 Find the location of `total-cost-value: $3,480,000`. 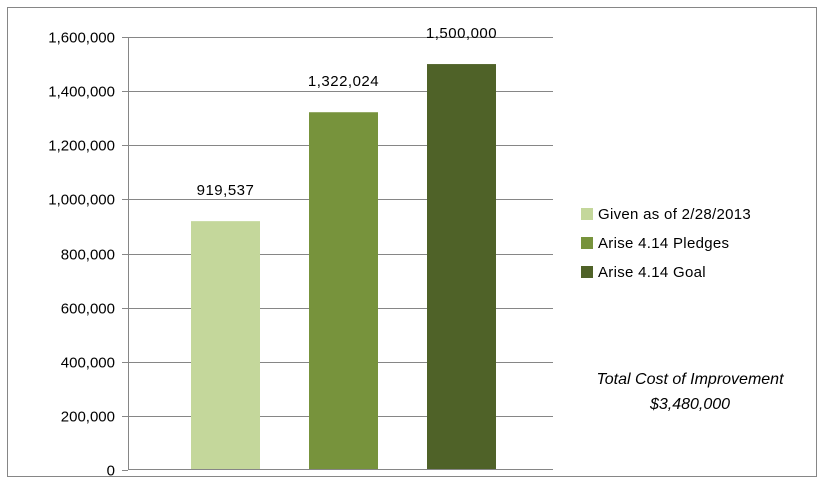

total-cost-value: $3,480,000 is located at coordinates (689, 404).